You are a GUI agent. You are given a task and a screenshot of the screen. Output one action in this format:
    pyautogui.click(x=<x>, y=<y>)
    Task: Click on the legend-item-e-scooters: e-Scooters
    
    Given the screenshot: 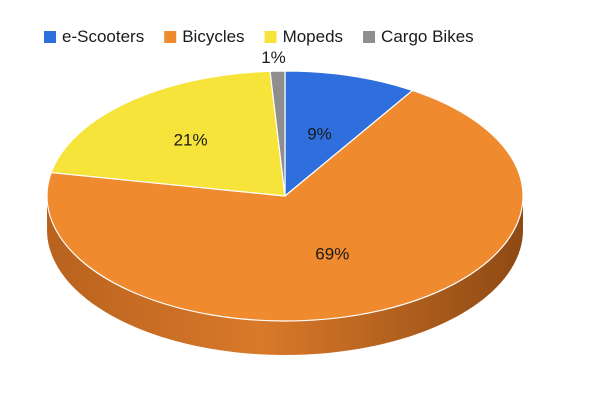 What is the action you would take?
    pyautogui.click(x=94, y=36)
    